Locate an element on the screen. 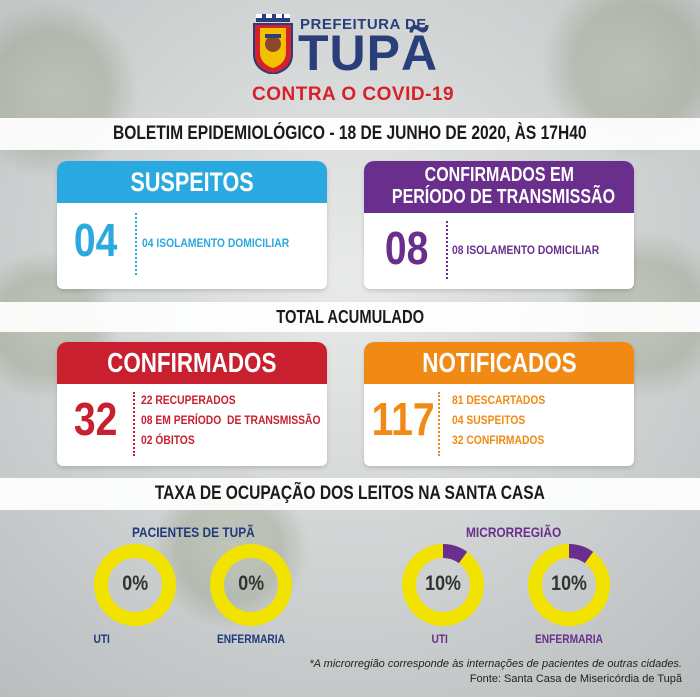 This screenshot has height=697, width=700. suspeitos-divider is located at coordinates (136, 244).